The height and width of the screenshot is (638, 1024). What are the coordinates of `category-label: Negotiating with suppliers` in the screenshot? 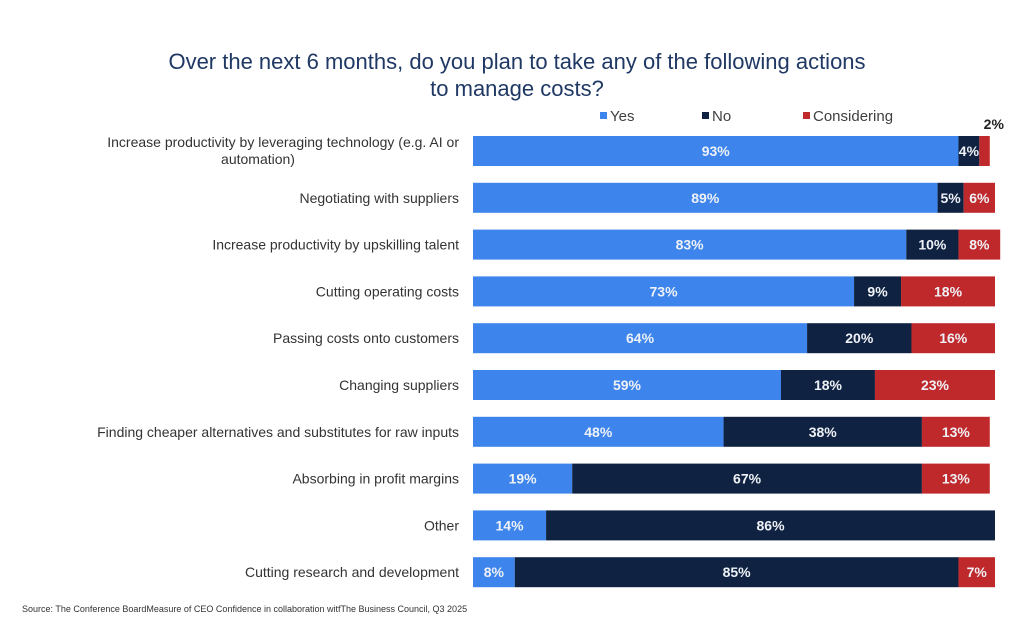 It's located at (379, 198).